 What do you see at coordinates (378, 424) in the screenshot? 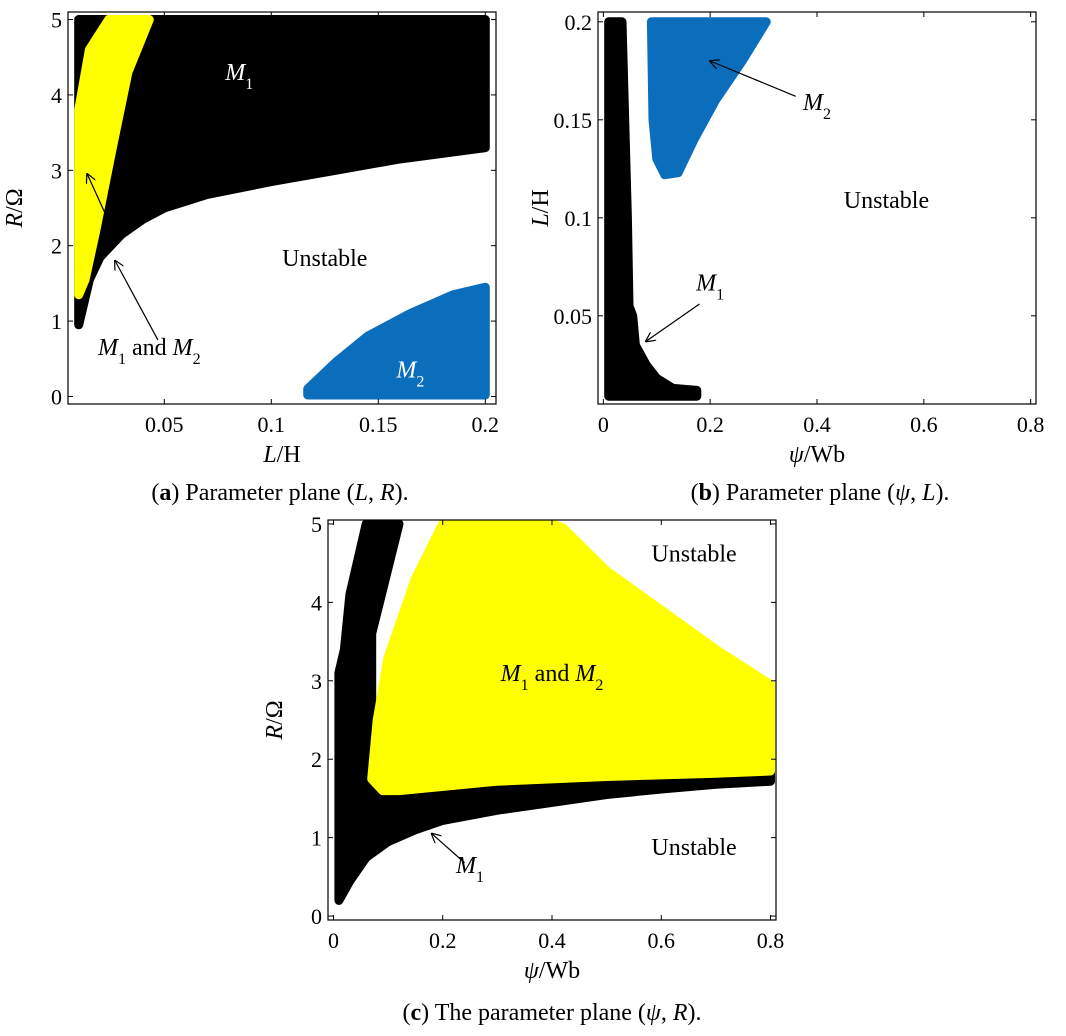
I see `x-tick-label: 0.15` at bounding box center [378, 424].